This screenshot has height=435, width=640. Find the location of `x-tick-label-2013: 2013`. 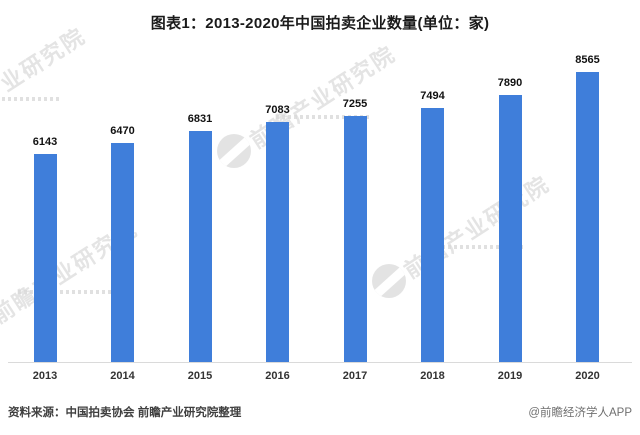

x-tick-label-2013: 2013 is located at coordinates (45, 376).